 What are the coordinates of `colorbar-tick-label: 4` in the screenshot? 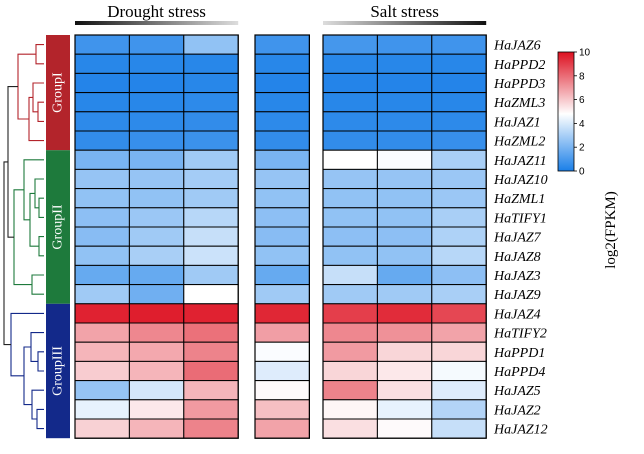 It's located at (582, 124).